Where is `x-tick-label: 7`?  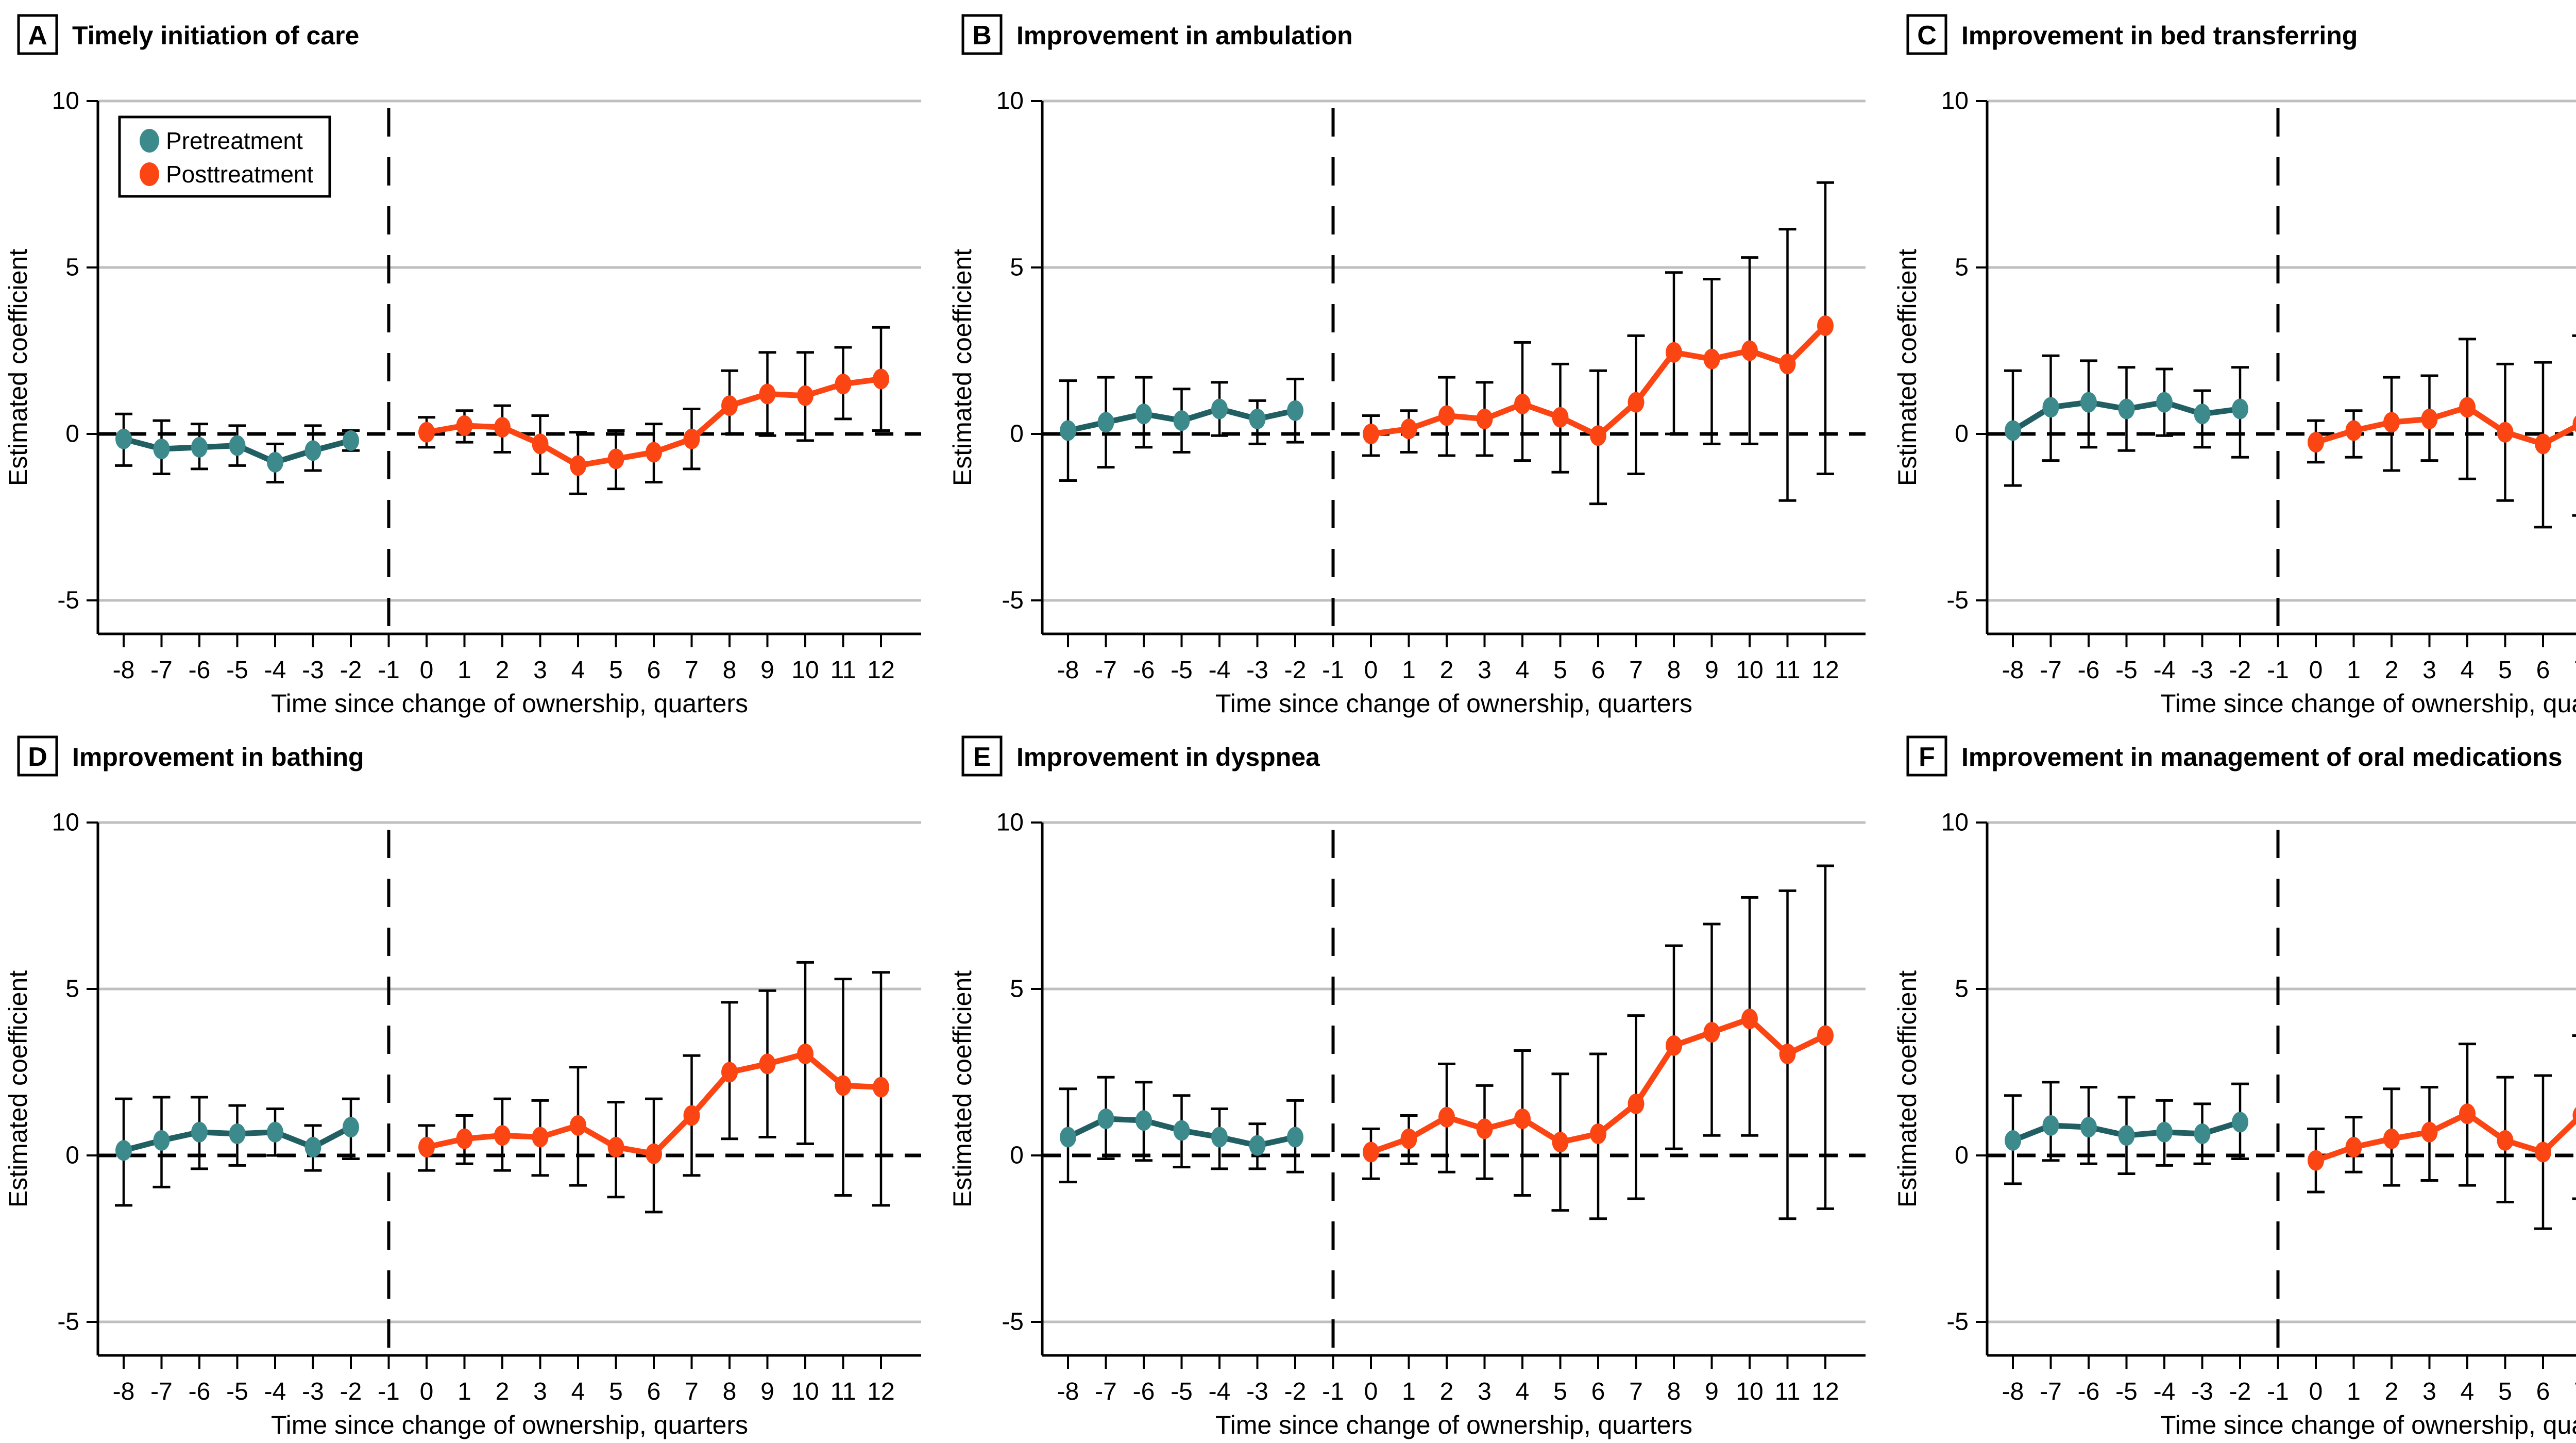
x-tick-label: 7 is located at coordinates (1636, 670).